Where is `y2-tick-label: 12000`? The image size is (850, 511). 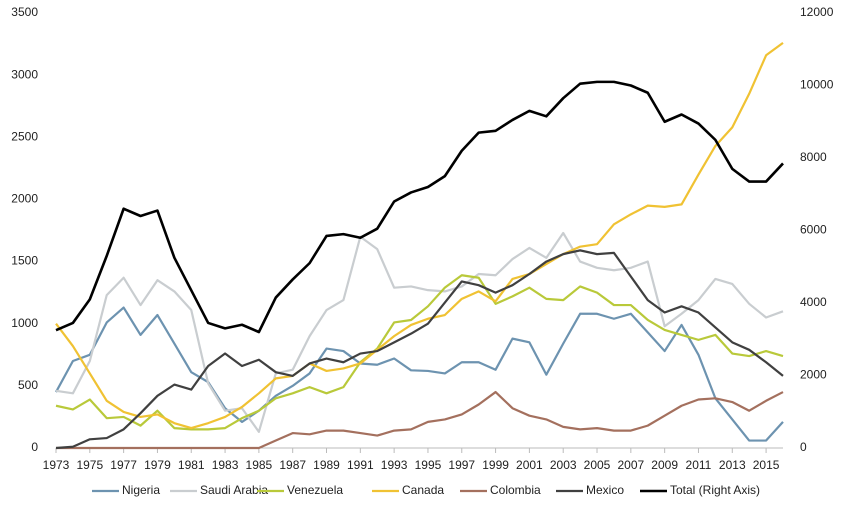 y2-tick-label: 12000 is located at coordinates (817, 12).